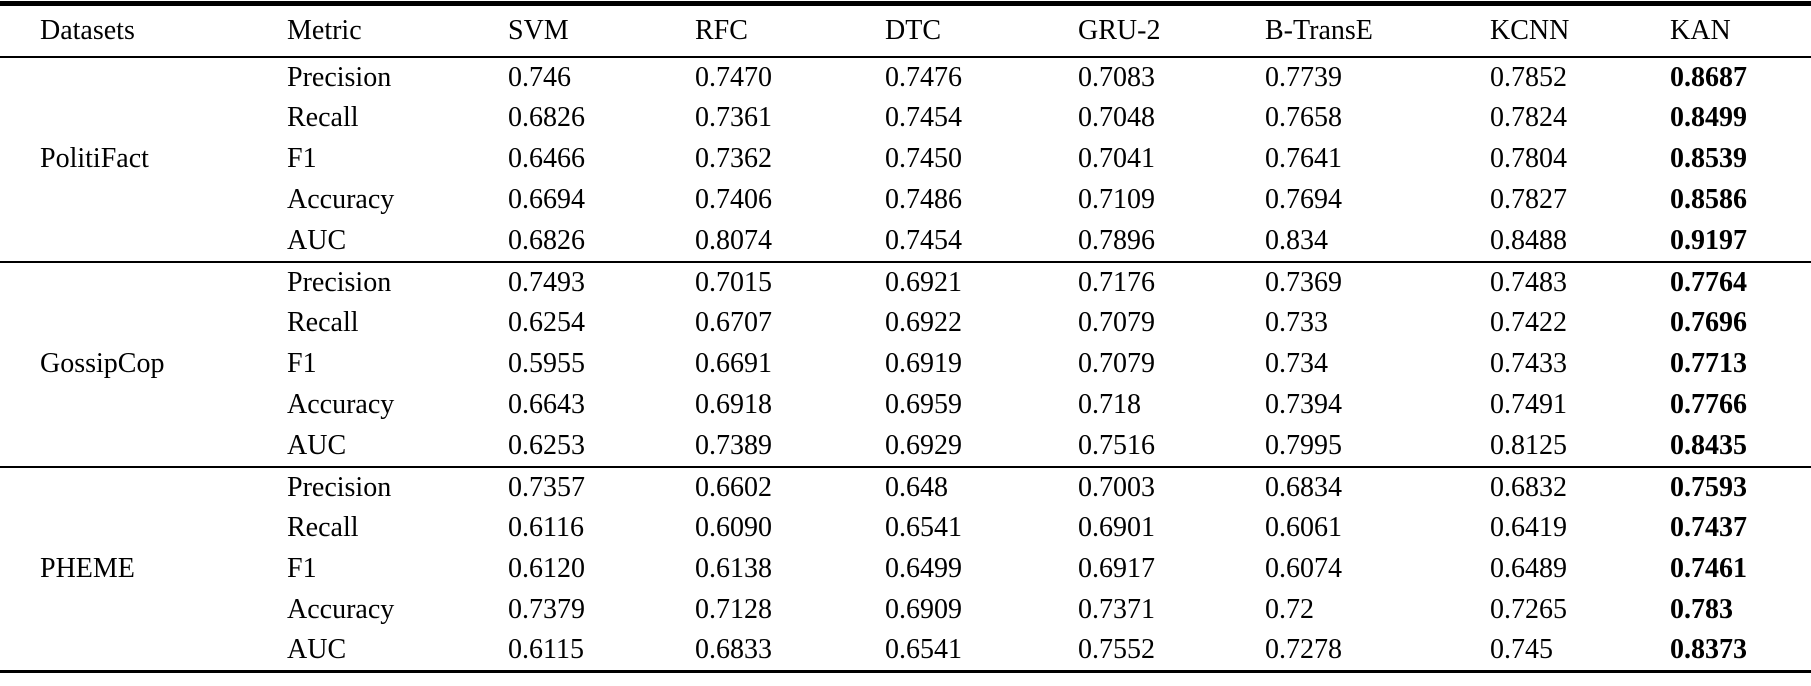  I want to click on column-header-dtc: DTC, so click(913, 30).